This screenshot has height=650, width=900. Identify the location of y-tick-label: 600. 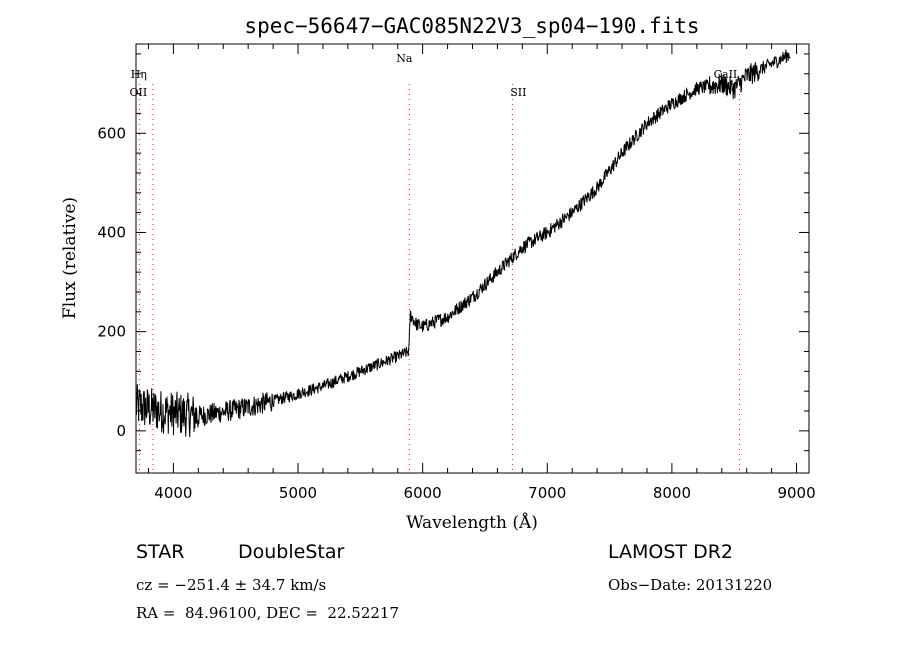
(111, 133).